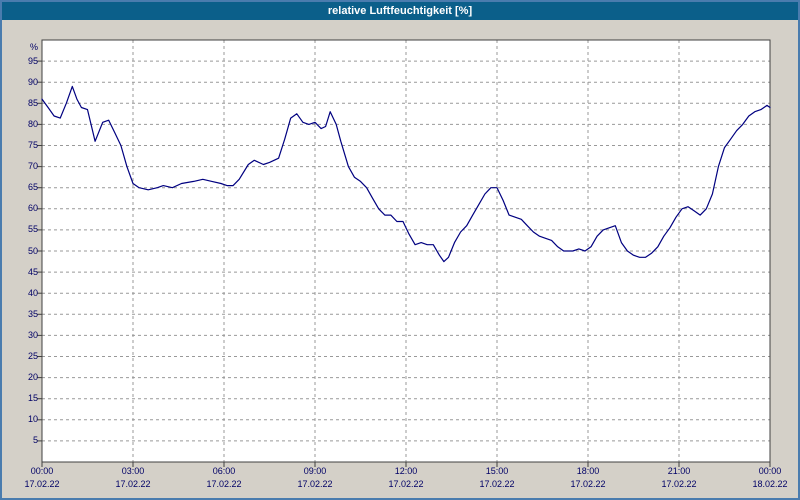  What do you see at coordinates (133, 471) in the screenshot?
I see `x-axis-time-label: 03:00` at bounding box center [133, 471].